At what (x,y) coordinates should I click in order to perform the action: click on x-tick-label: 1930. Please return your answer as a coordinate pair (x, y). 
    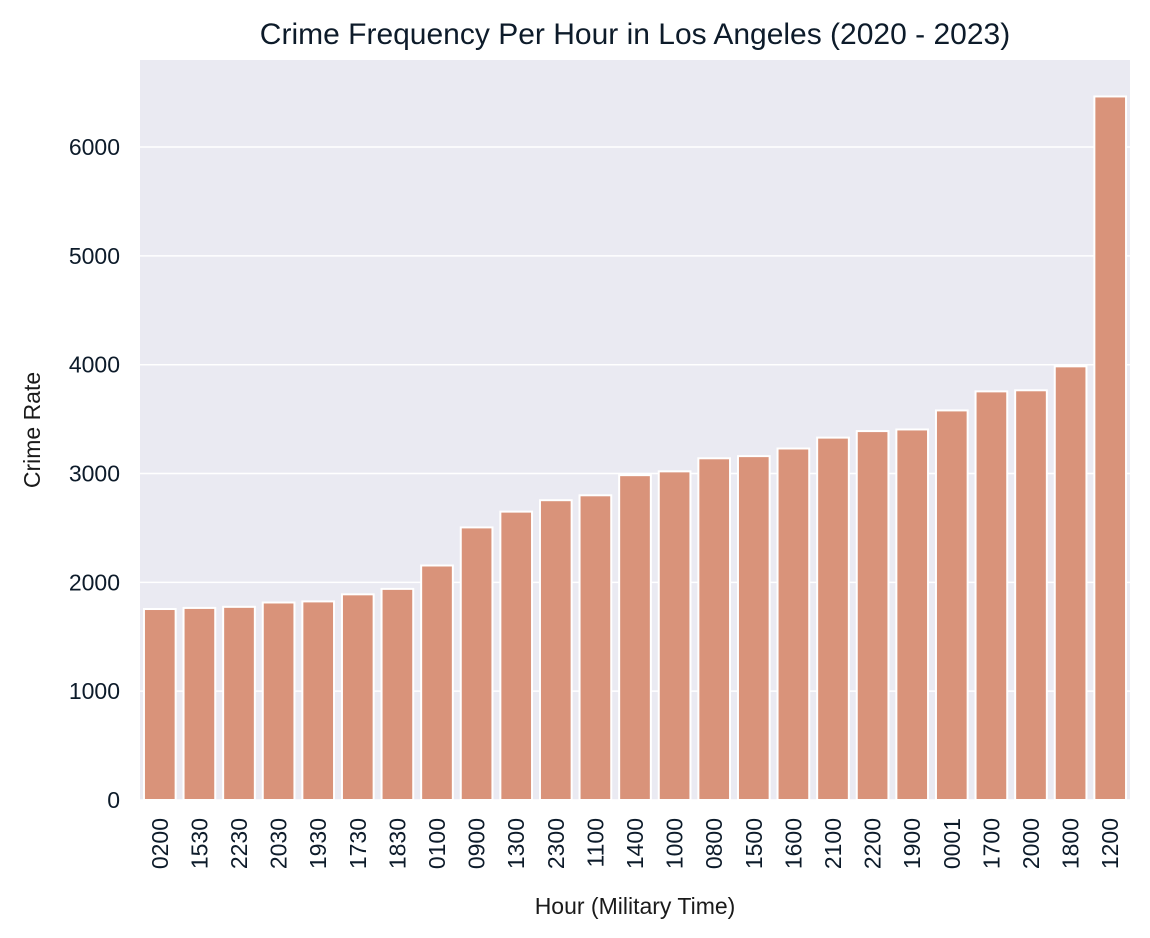
    Looking at the image, I should click on (318, 843).